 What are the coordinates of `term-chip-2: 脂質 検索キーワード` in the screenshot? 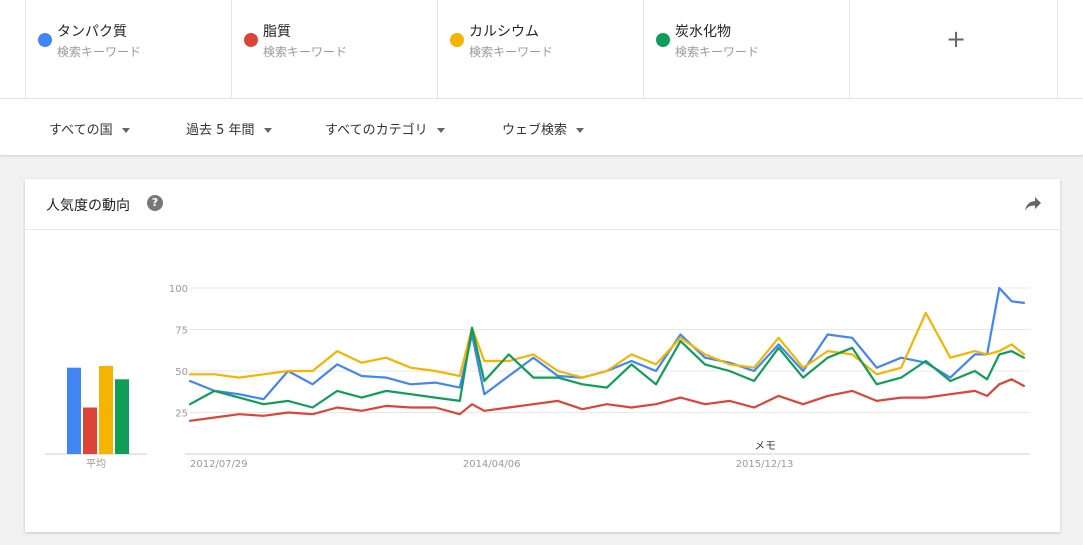 It's located at (335, 49).